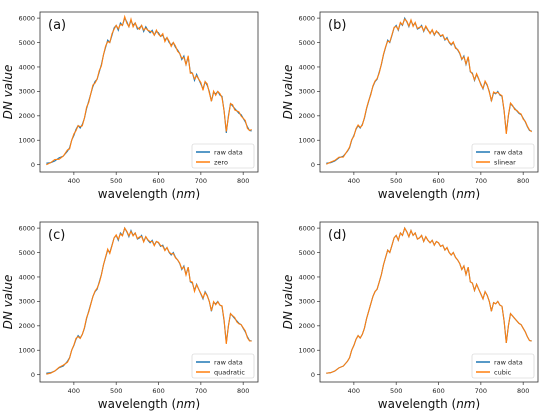 The width and height of the screenshot is (550, 411). What do you see at coordinates (221, 162) in the screenshot?
I see `legend-label: zero` at bounding box center [221, 162].